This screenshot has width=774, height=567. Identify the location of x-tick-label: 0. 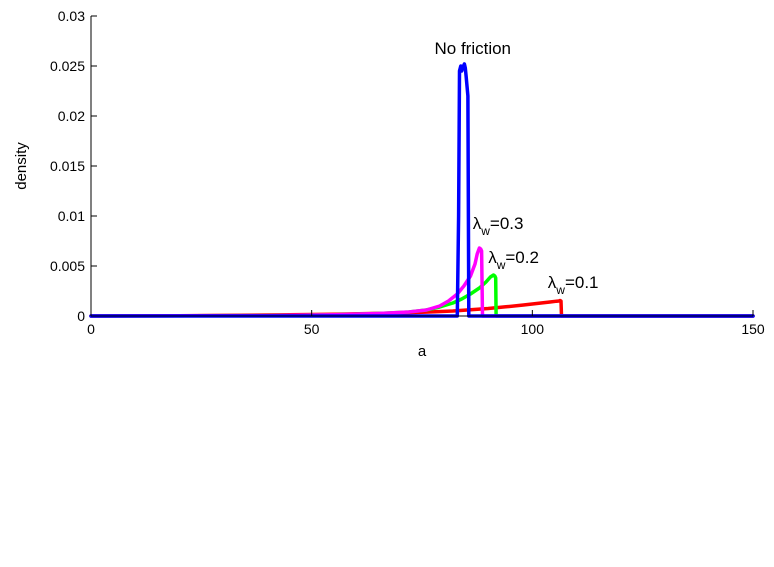
(91, 329).